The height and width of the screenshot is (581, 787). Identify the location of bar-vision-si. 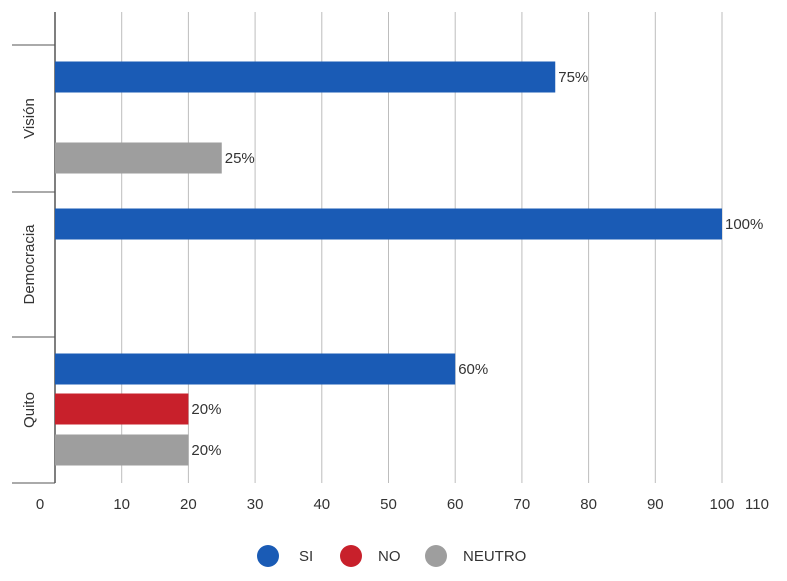
(305, 77).